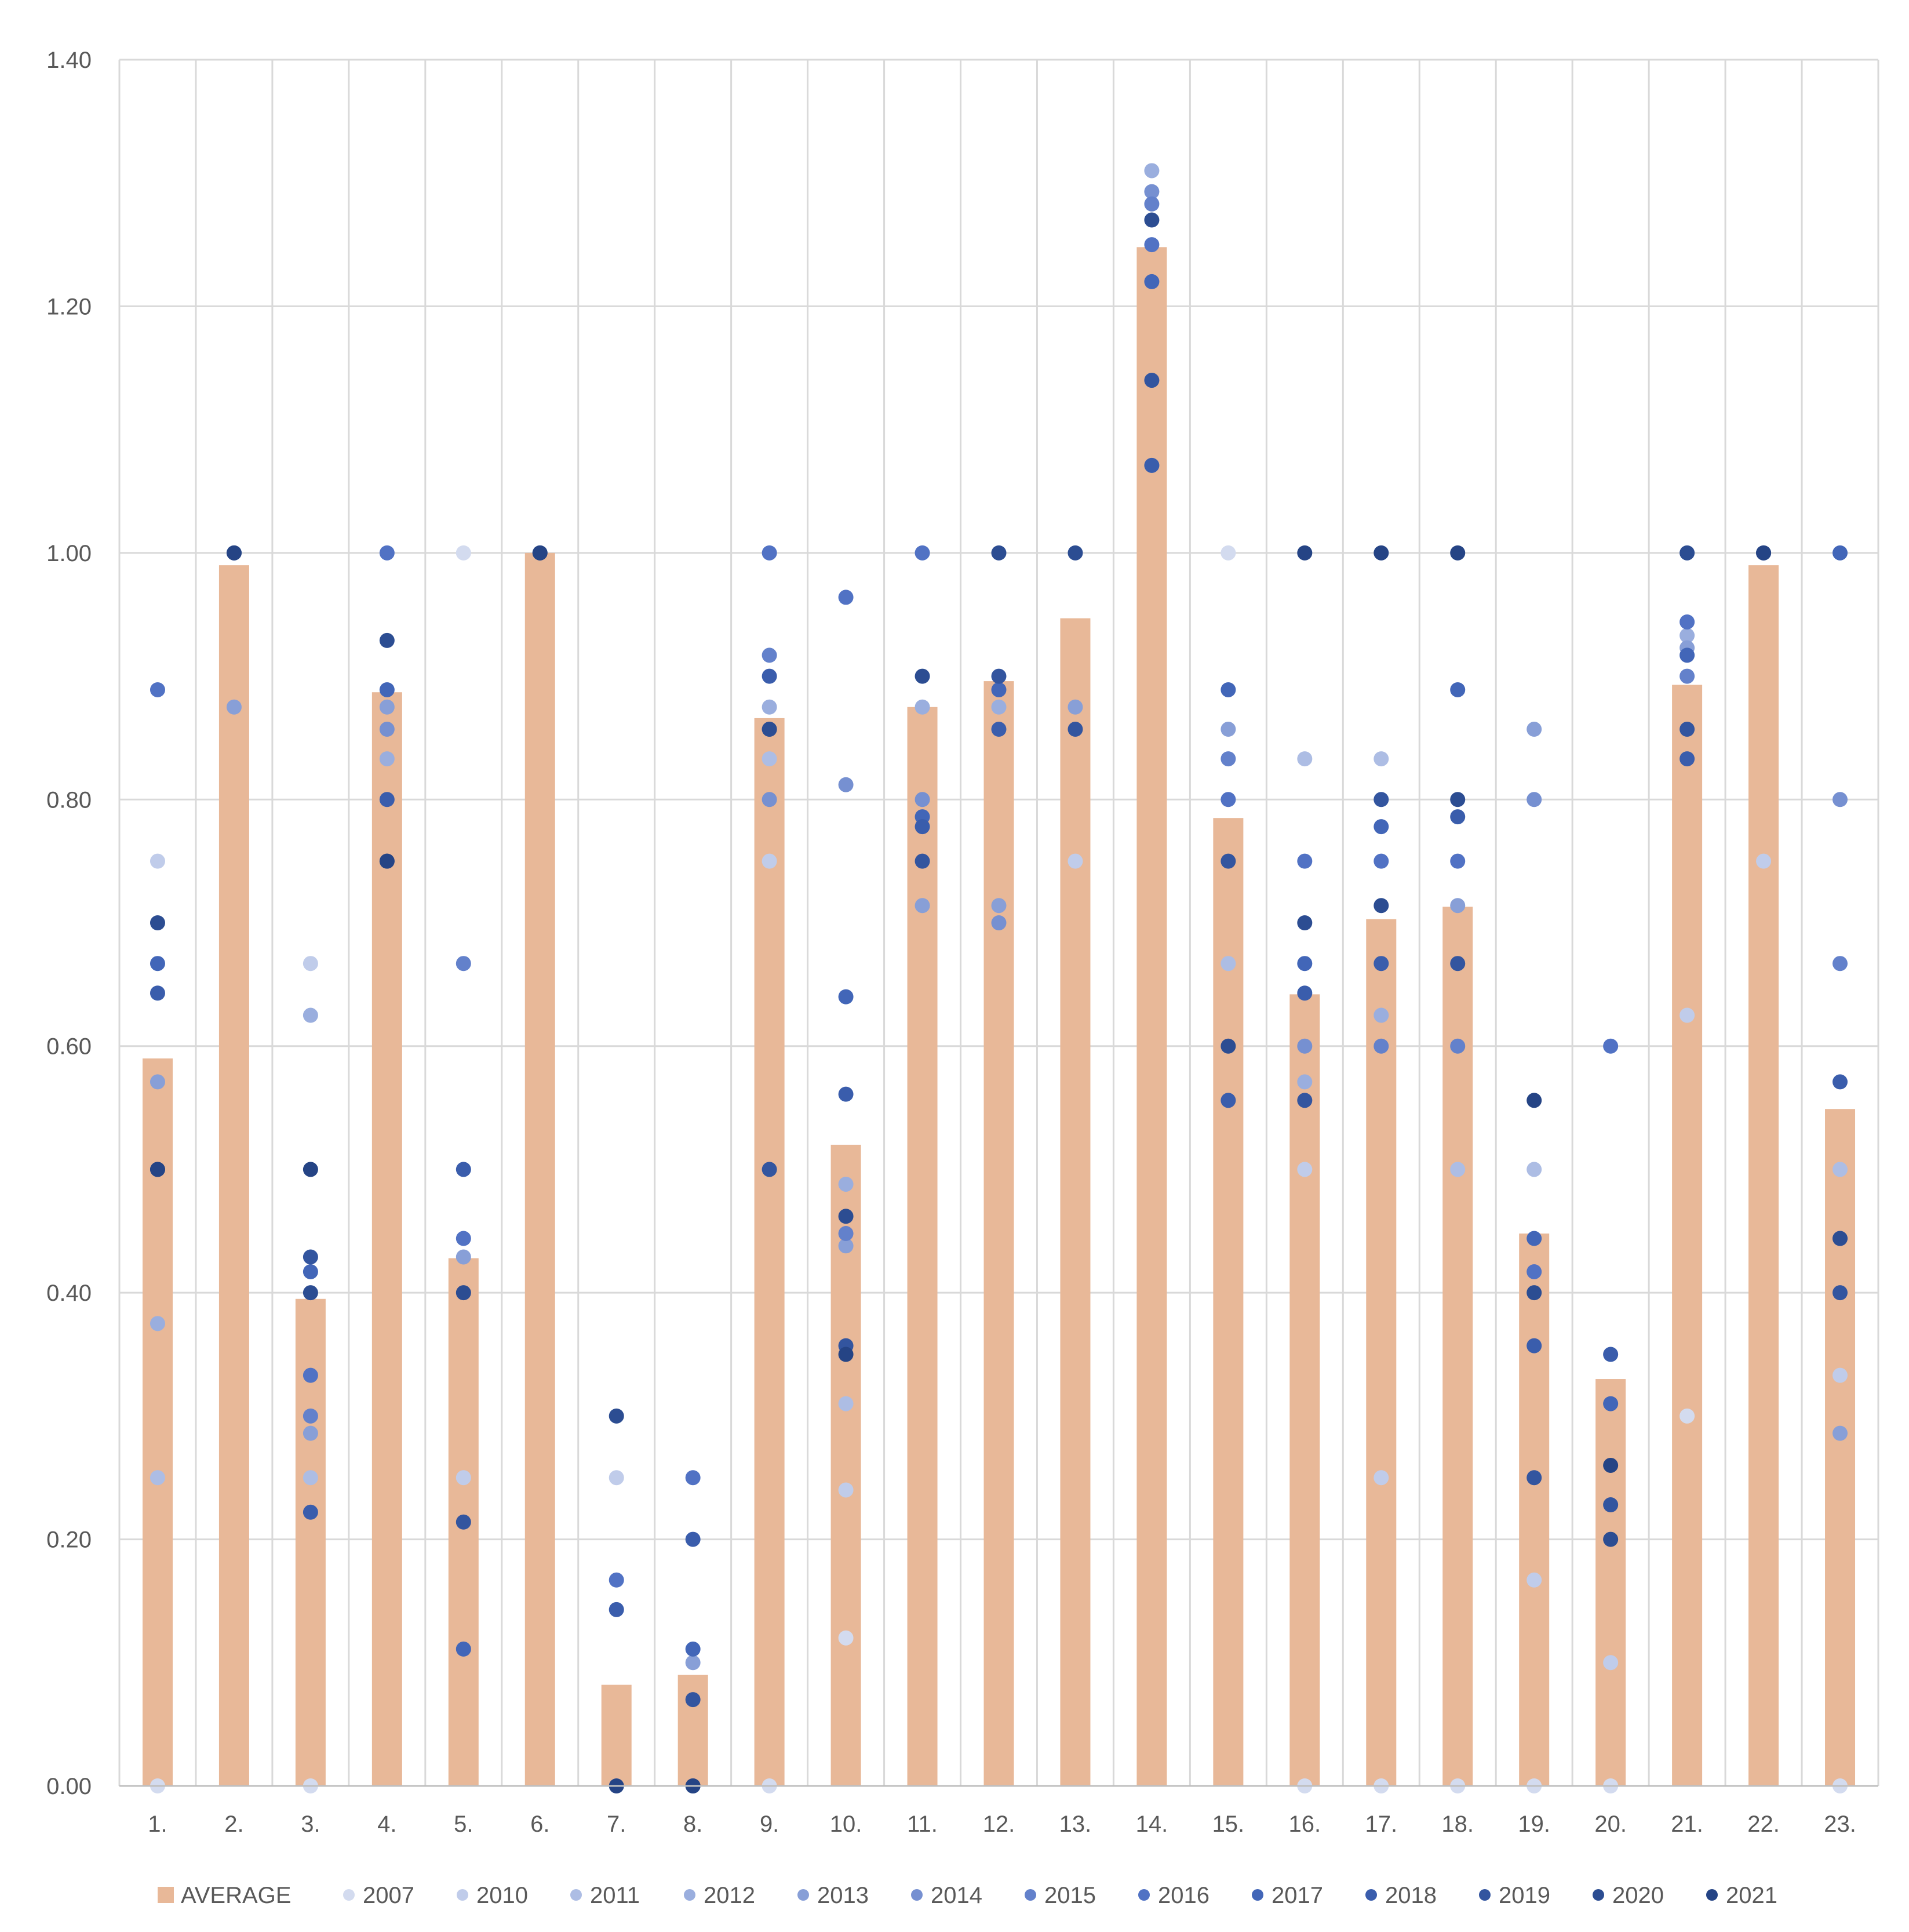 The height and width of the screenshot is (1932, 1909). Describe the element at coordinates (386, 1824) in the screenshot. I see `x-tick-label: 4.` at that location.